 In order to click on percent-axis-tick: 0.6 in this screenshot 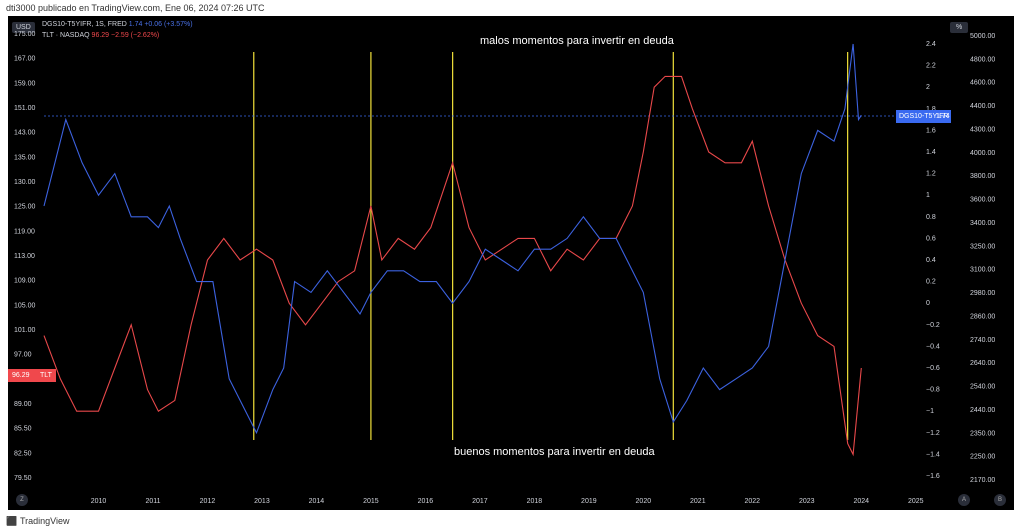, I will do `click(931, 238)`.